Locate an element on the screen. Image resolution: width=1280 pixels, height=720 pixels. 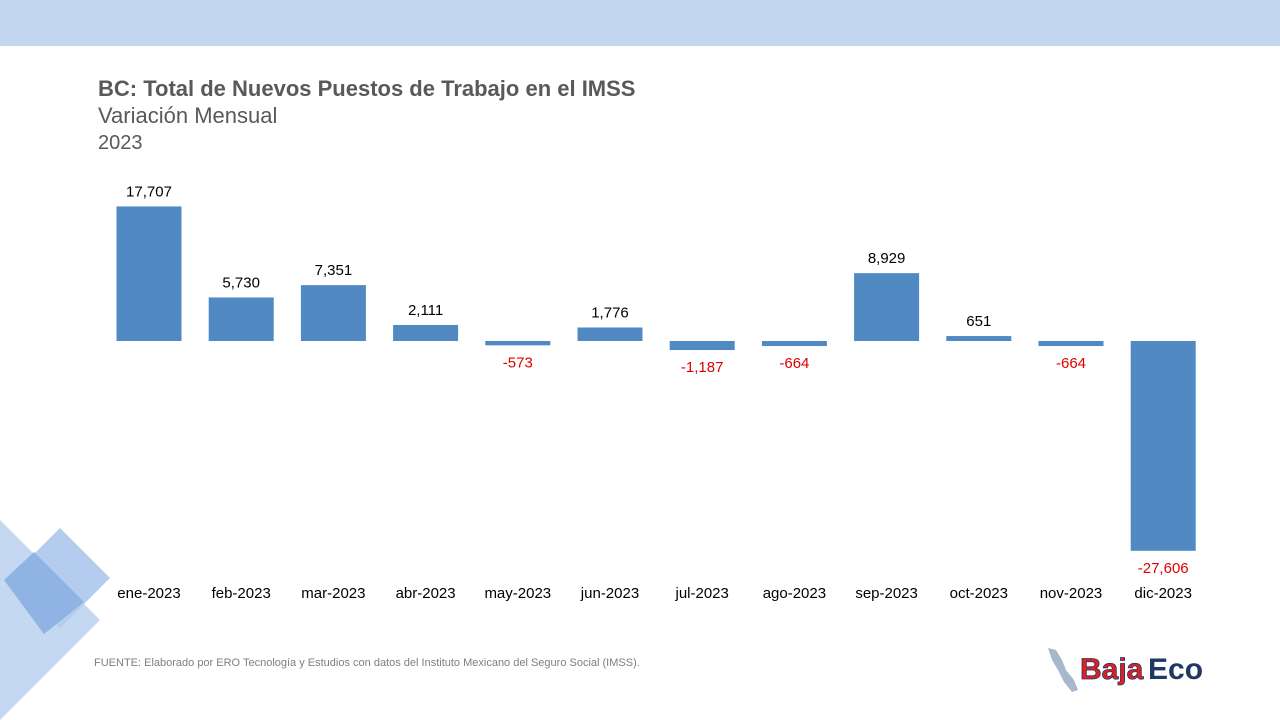
x-tick-label-ene-2023: ene-2023 is located at coordinates (148, 593).